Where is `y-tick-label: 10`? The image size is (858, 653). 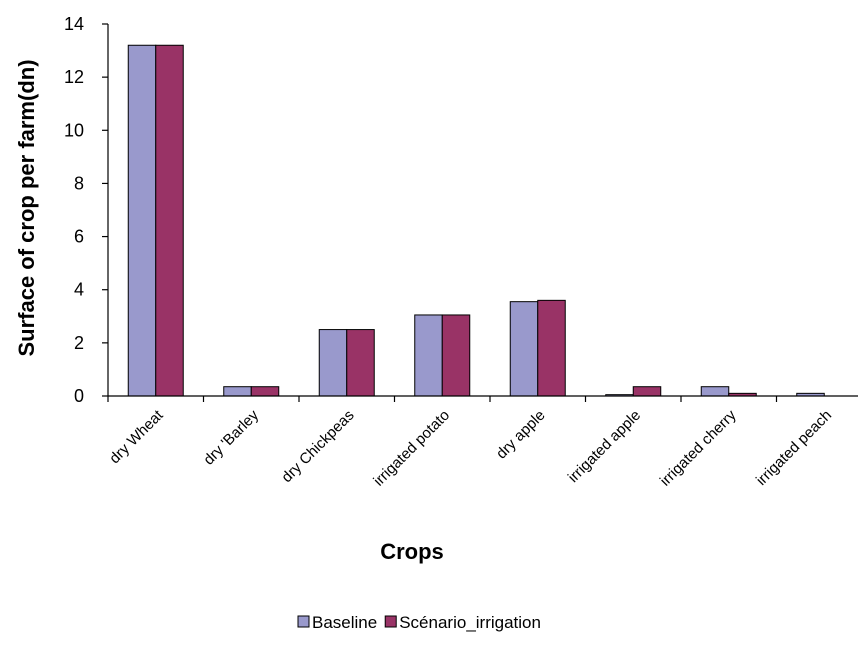 y-tick-label: 10 is located at coordinates (74, 130).